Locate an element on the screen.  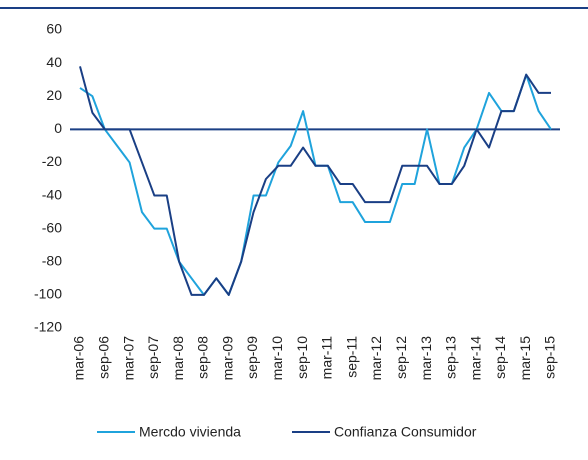
x-tick-label: mar-14 is located at coordinates (475, 358).